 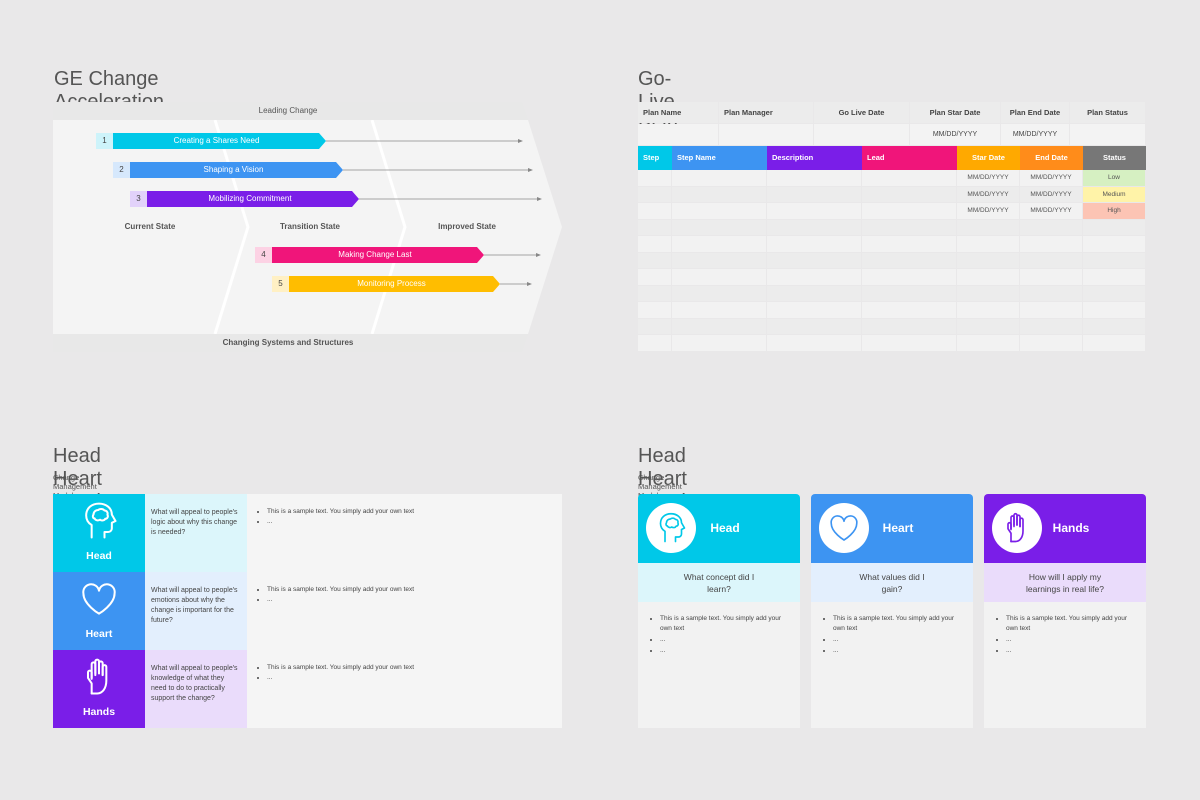 I want to click on plan-header-cell: Plan Manager, so click(x=766, y=112).